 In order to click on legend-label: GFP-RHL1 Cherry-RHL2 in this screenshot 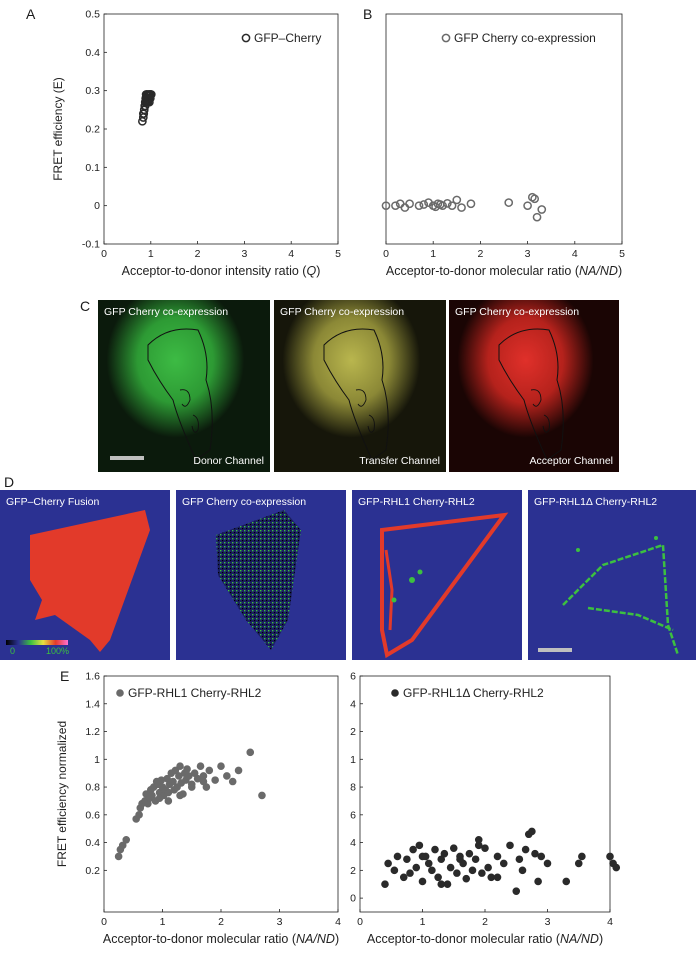, I will do `click(195, 693)`.